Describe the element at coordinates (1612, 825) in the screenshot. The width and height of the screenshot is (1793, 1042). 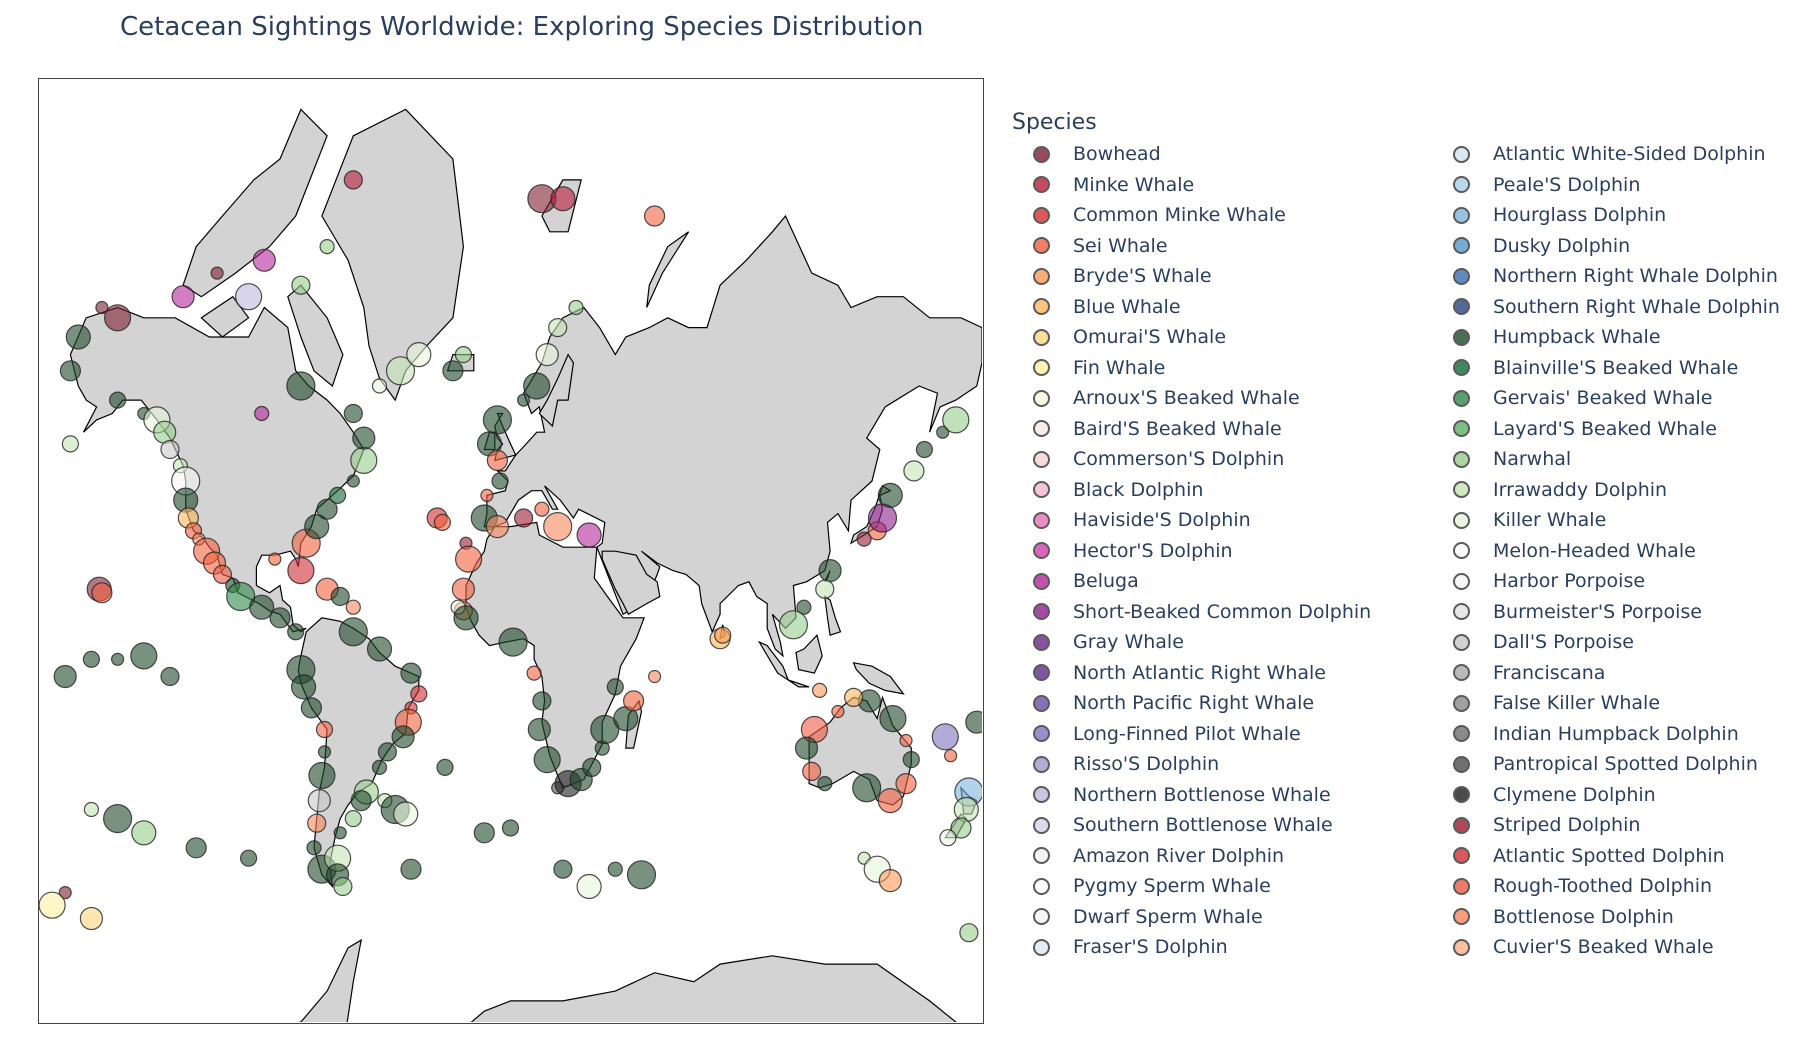
I see `legend-item: Striped Dolphin` at that location.